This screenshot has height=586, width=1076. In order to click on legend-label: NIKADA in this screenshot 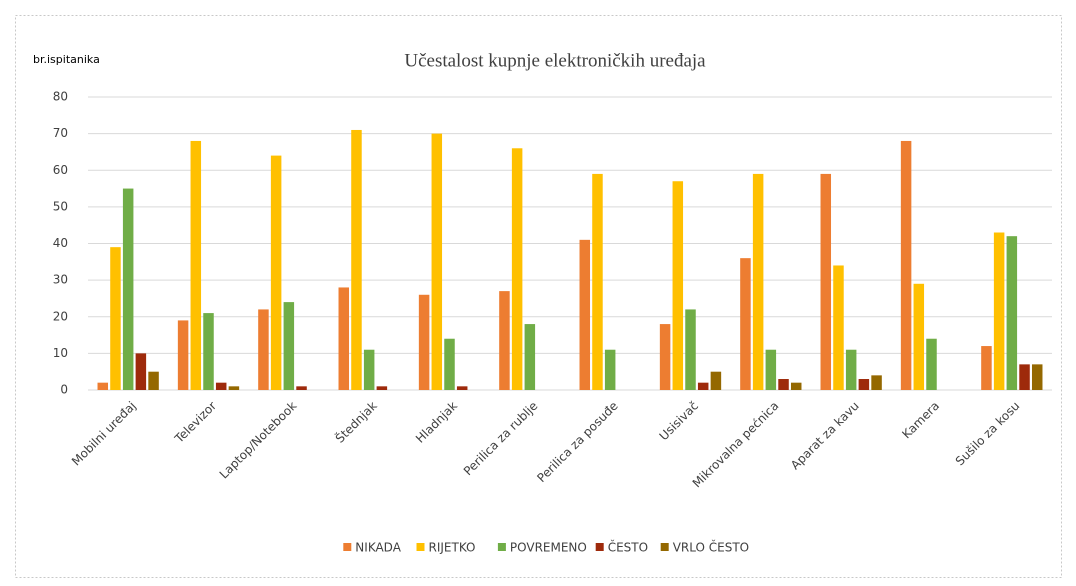, I will do `click(378, 548)`.